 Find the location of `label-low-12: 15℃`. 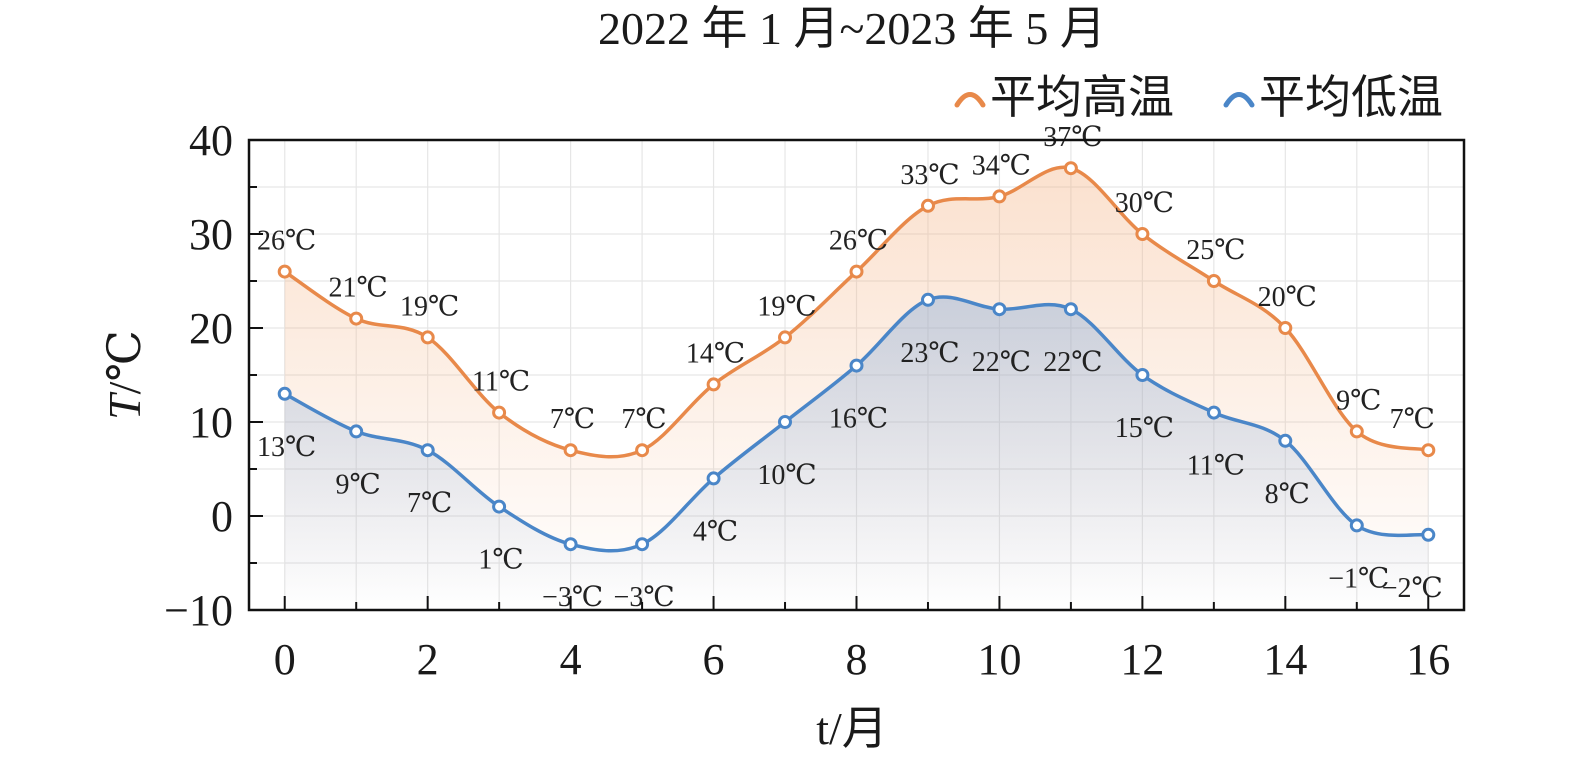

label-low-12: 15℃ is located at coordinates (1144, 428).